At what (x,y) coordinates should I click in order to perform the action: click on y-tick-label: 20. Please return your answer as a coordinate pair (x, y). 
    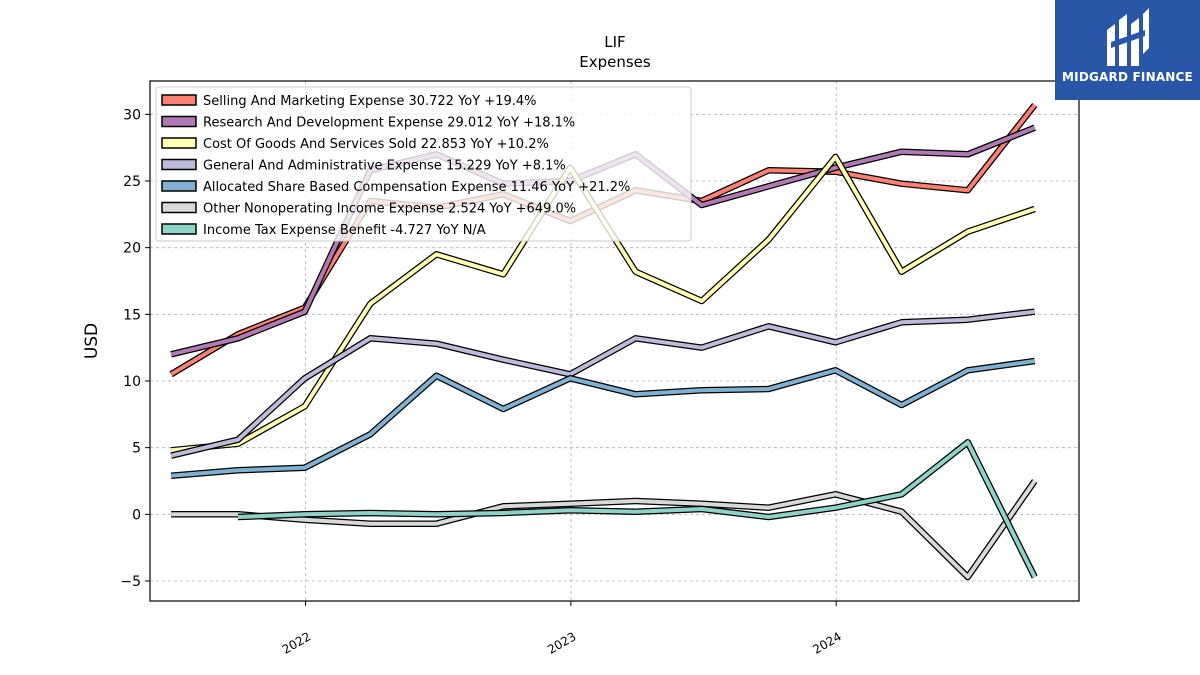
    Looking at the image, I should click on (132, 249).